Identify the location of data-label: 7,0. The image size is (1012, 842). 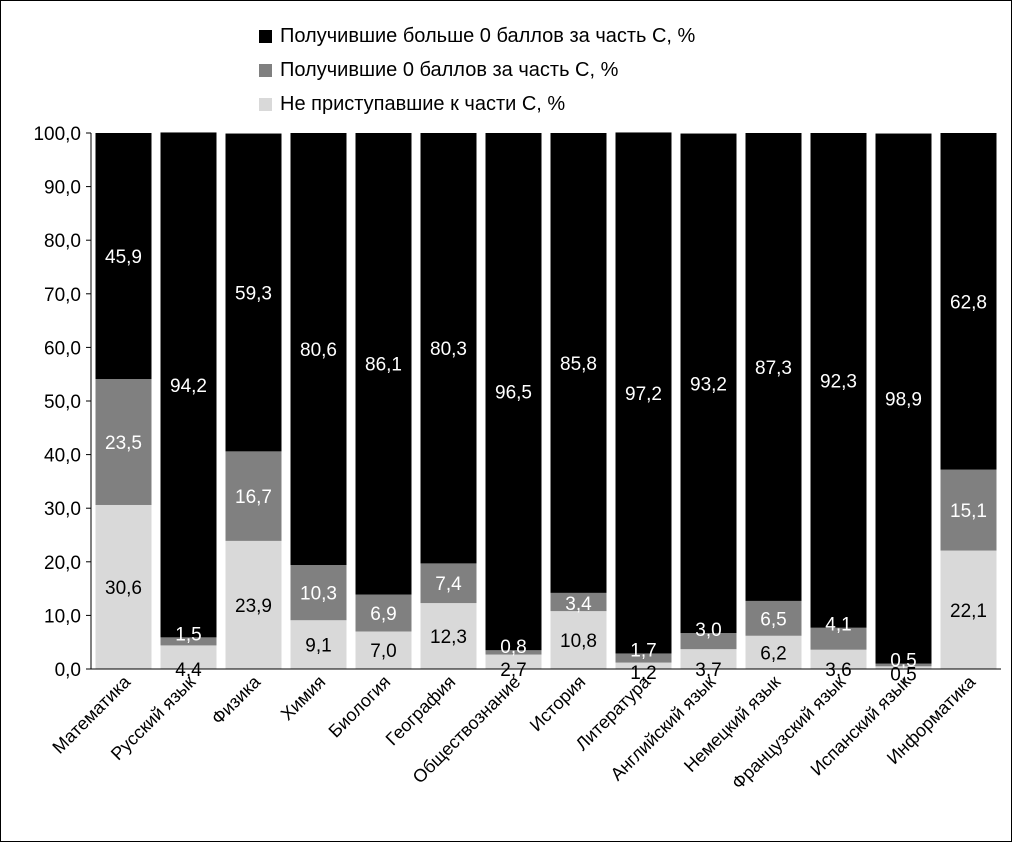
(383, 651).